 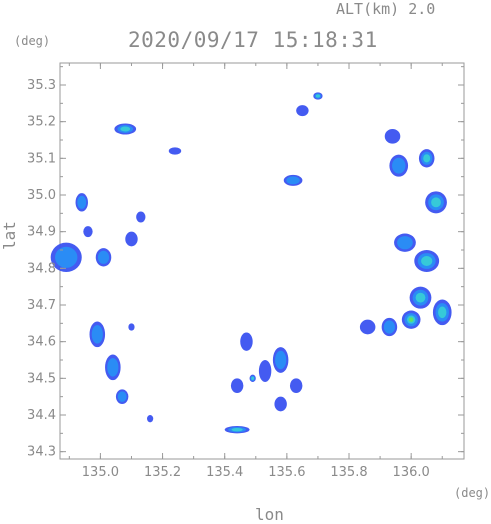 What do you see at coordinates (411, 472) in the screenshot?
I see `x-tick-label: 136.0` at bounding box center [411, 472].